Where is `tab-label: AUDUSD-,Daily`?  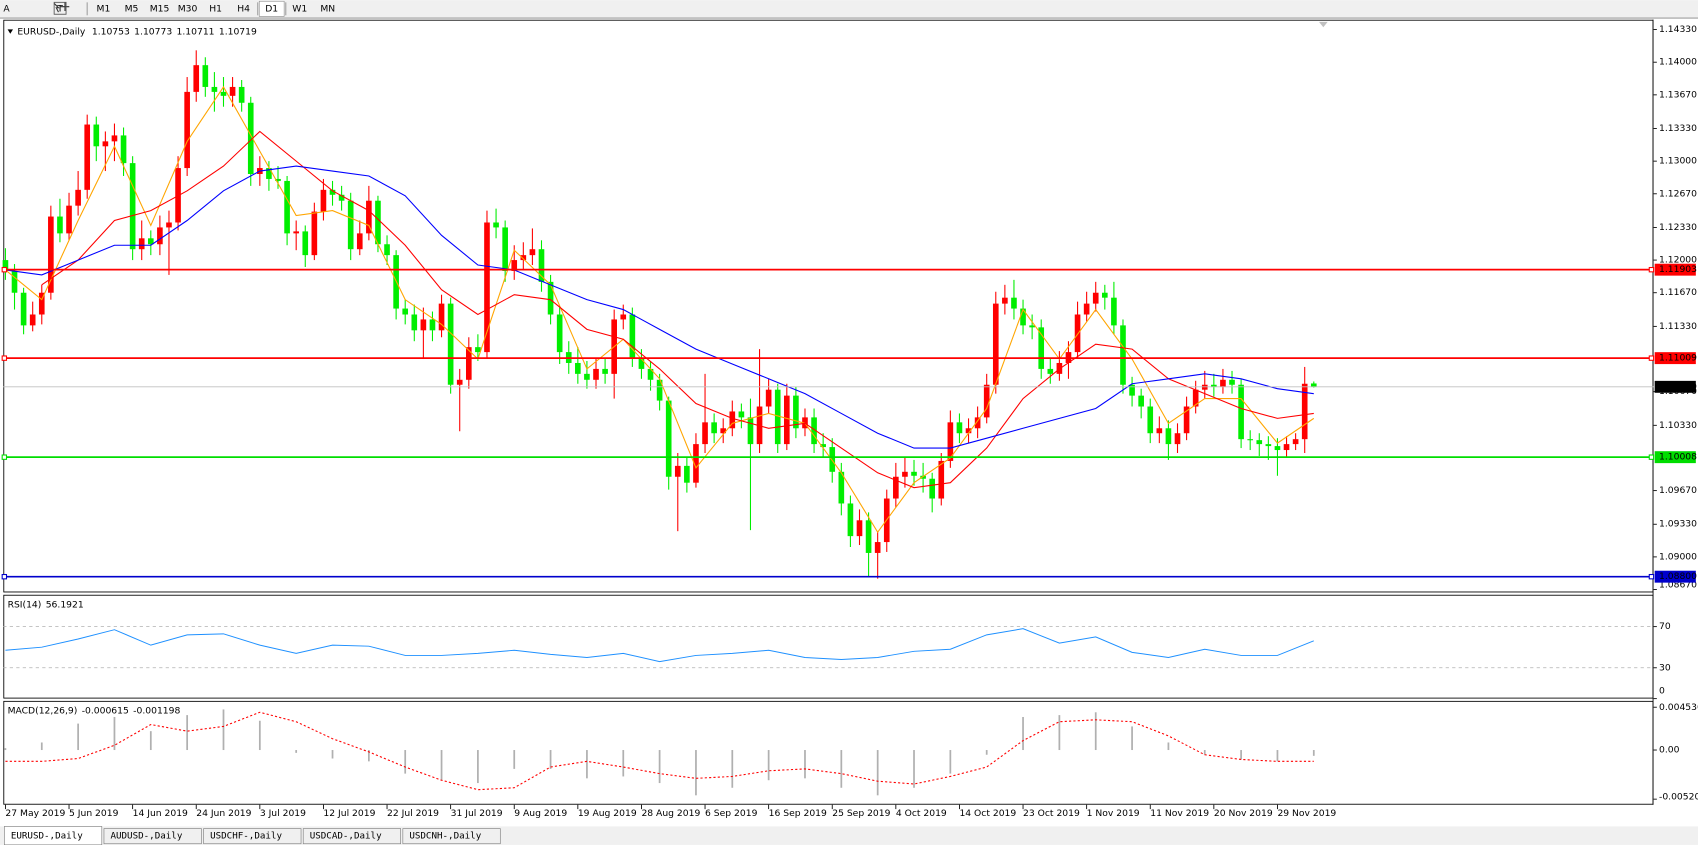 tab-label: AUDUSD-,Daily is located at coordinates (146, 836).